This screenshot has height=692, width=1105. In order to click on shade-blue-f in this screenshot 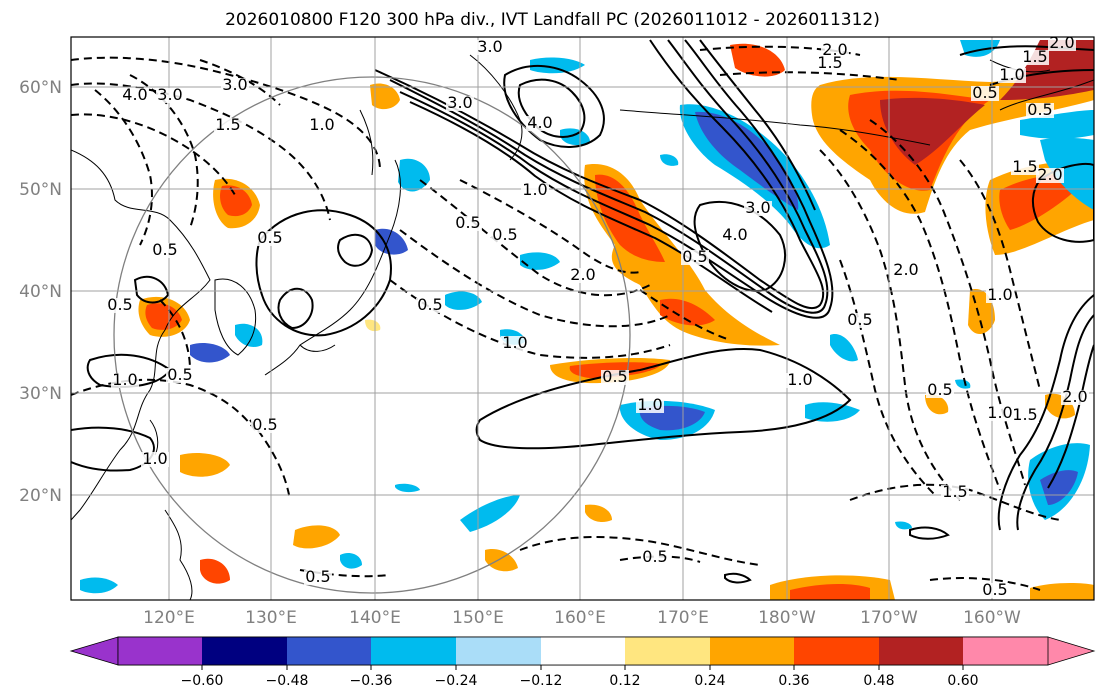, I will do `click(249, 335)`.